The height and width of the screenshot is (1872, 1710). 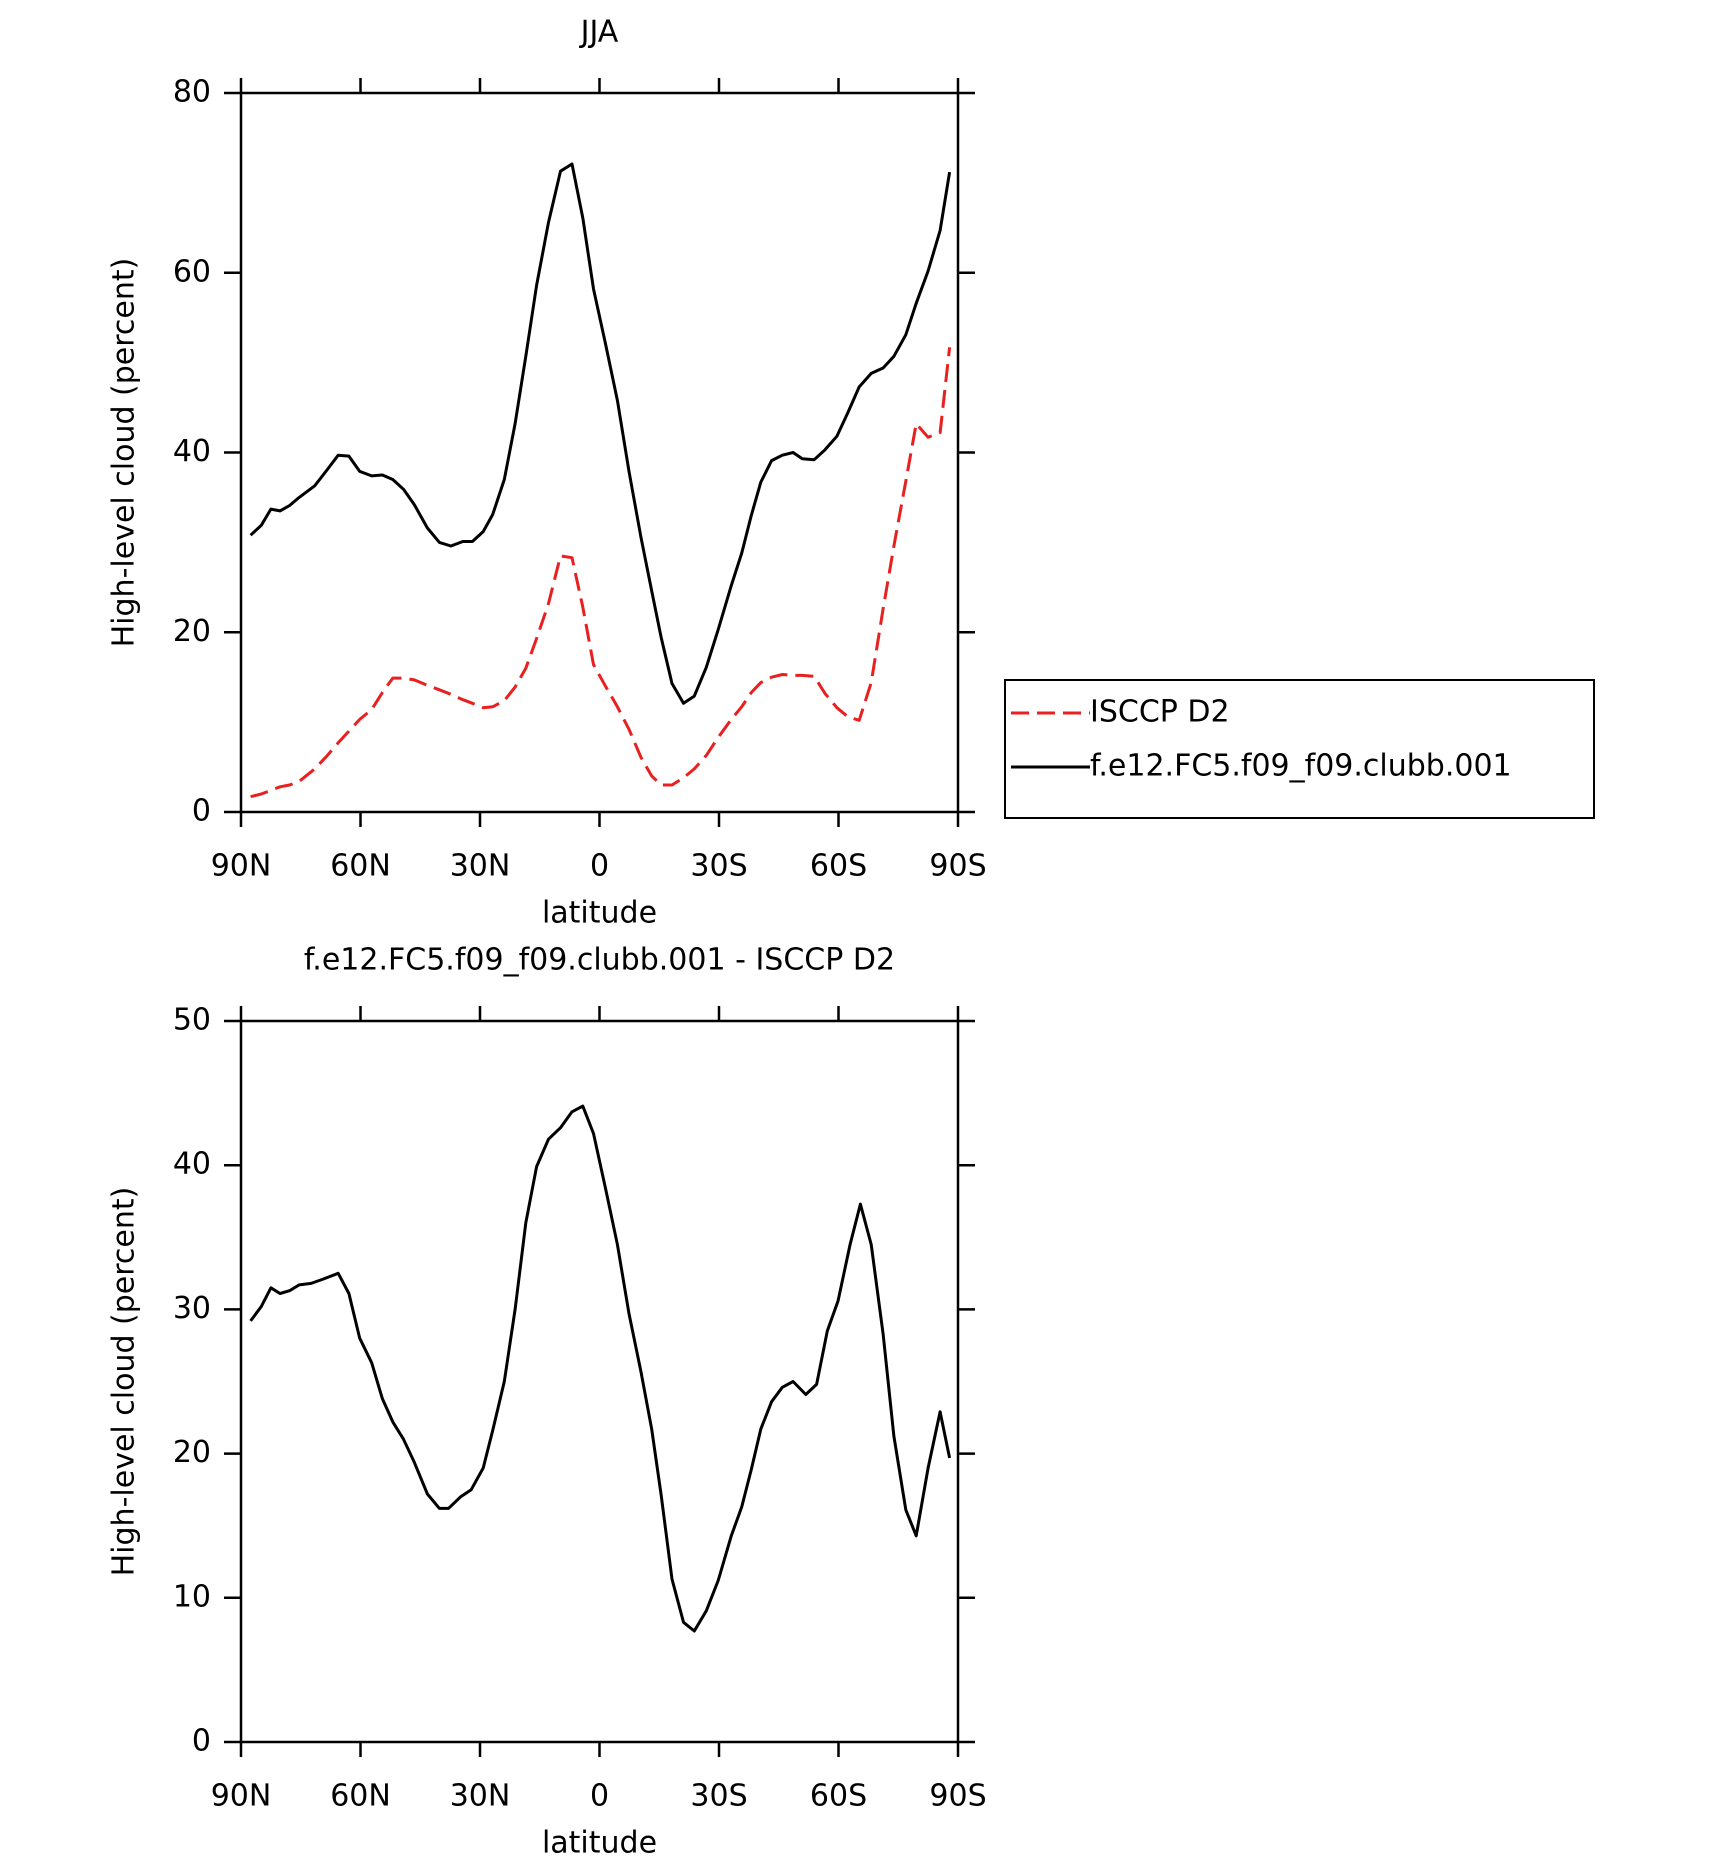 I want to click on legend-label: f.e12.FC5.f09_f09.clubb.001, so click(x=1301, y=766).